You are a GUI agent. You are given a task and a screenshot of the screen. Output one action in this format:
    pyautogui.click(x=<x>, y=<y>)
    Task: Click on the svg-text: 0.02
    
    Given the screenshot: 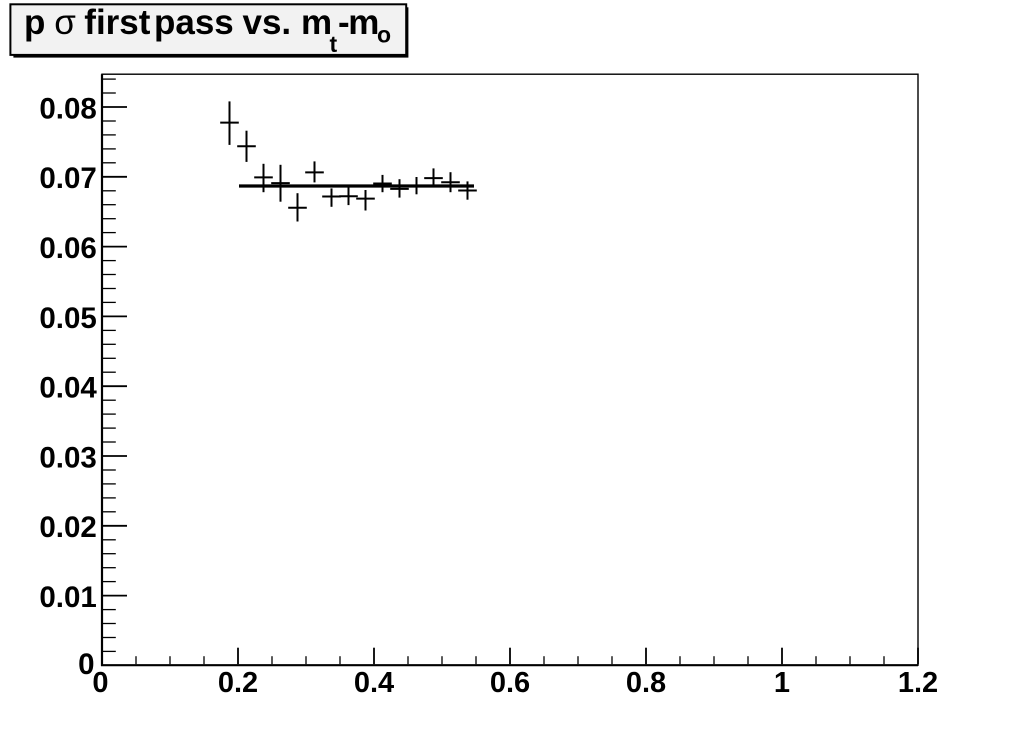 What is the action you would take?
    pyautogui.click(x=67, y=527)
    